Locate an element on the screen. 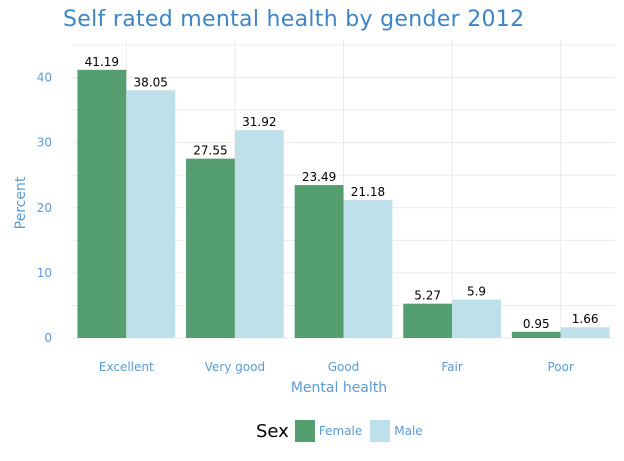 The image size is (624, 461). x-axis-title: Mental health is located at coordinates (339, 388).